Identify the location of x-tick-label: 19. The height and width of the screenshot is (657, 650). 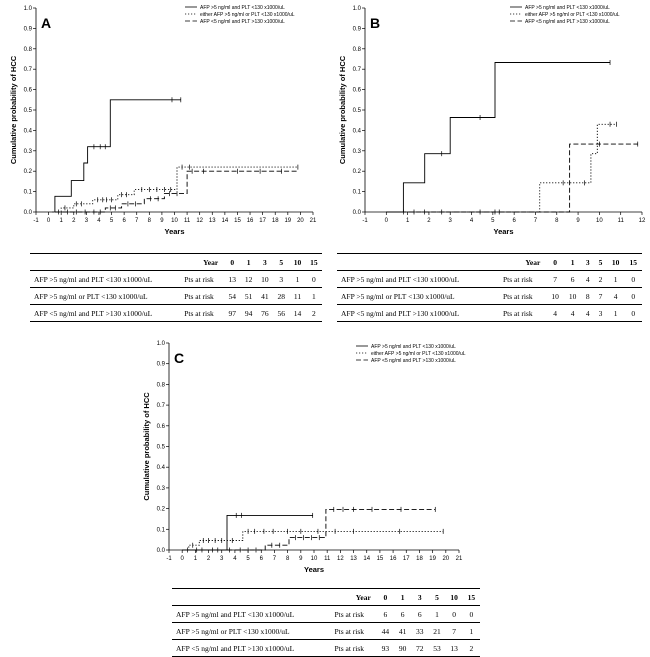
(287, 221).